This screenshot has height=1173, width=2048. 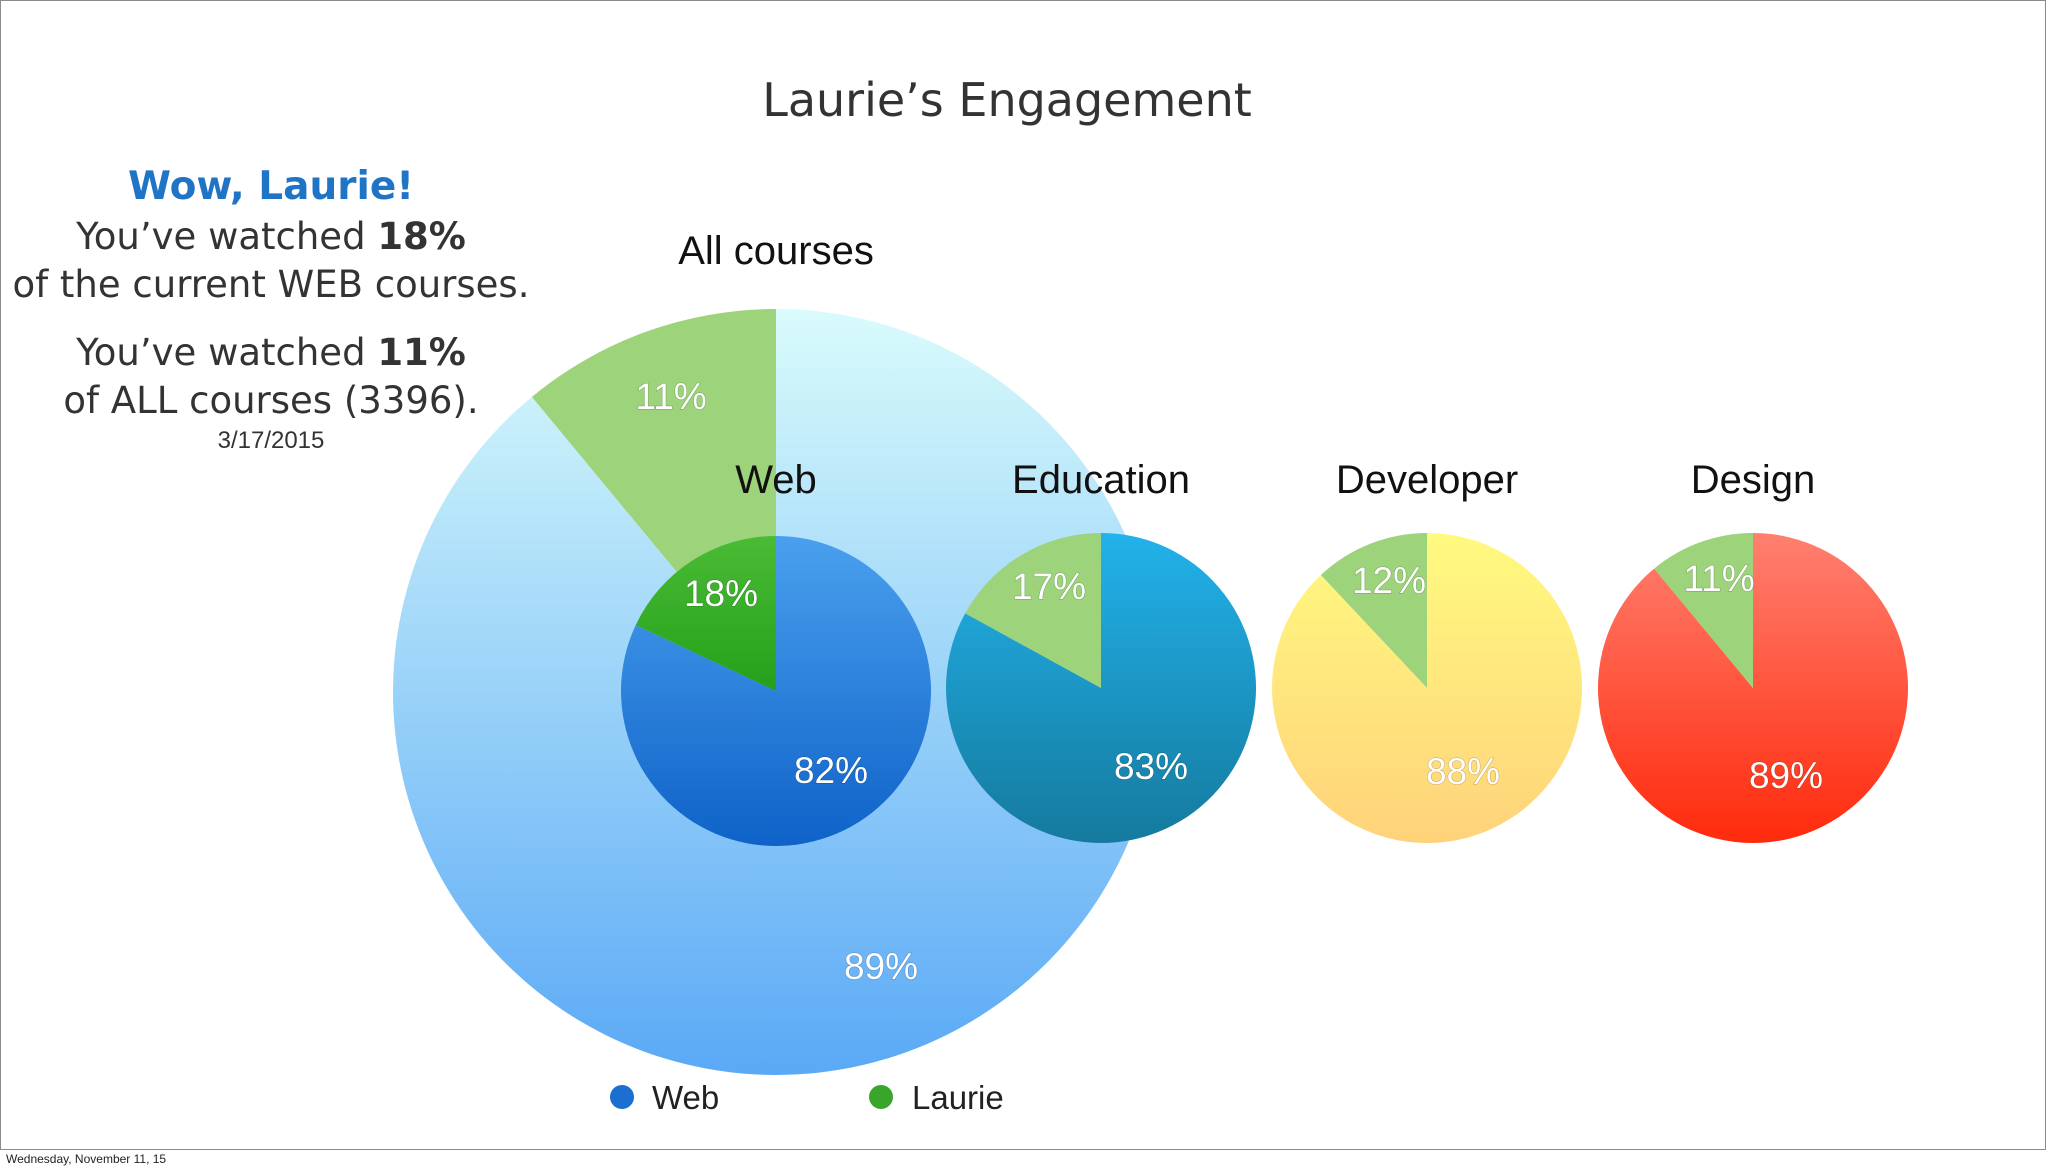 What do you see at coordinates (622, 1097) in the screenshot?
I see `legend-swatch-web` at bounding box center [622, 1097].